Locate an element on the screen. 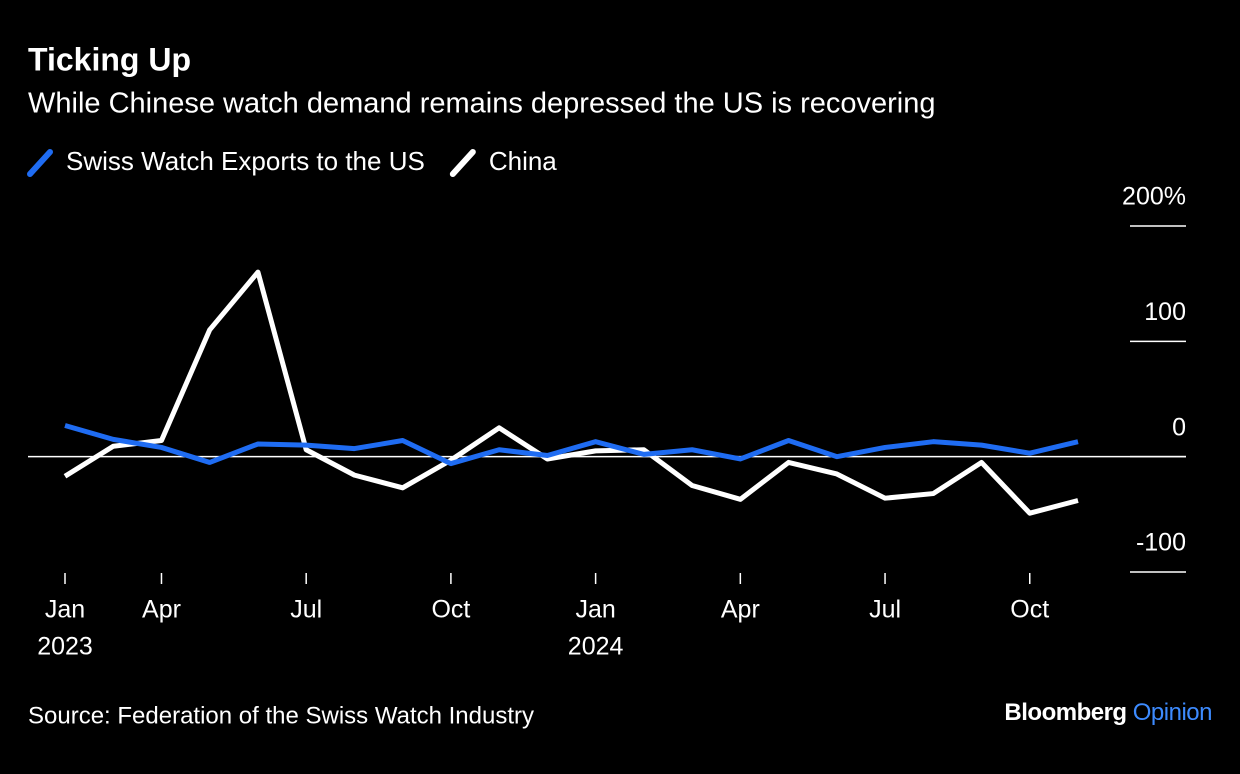 The width and height of the screenshot is (1240, 774). x-year-label: 2024 is located at coordinates (596, 647).